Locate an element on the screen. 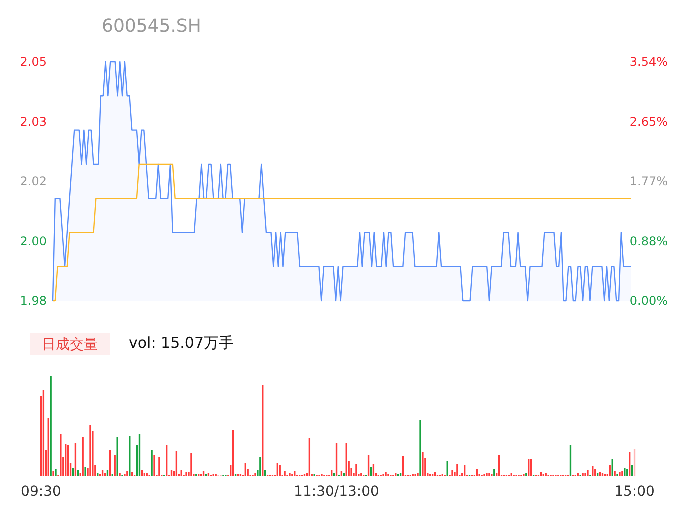  x-tick-label: 11:30/13:00 is located at coordinates (337, 492).